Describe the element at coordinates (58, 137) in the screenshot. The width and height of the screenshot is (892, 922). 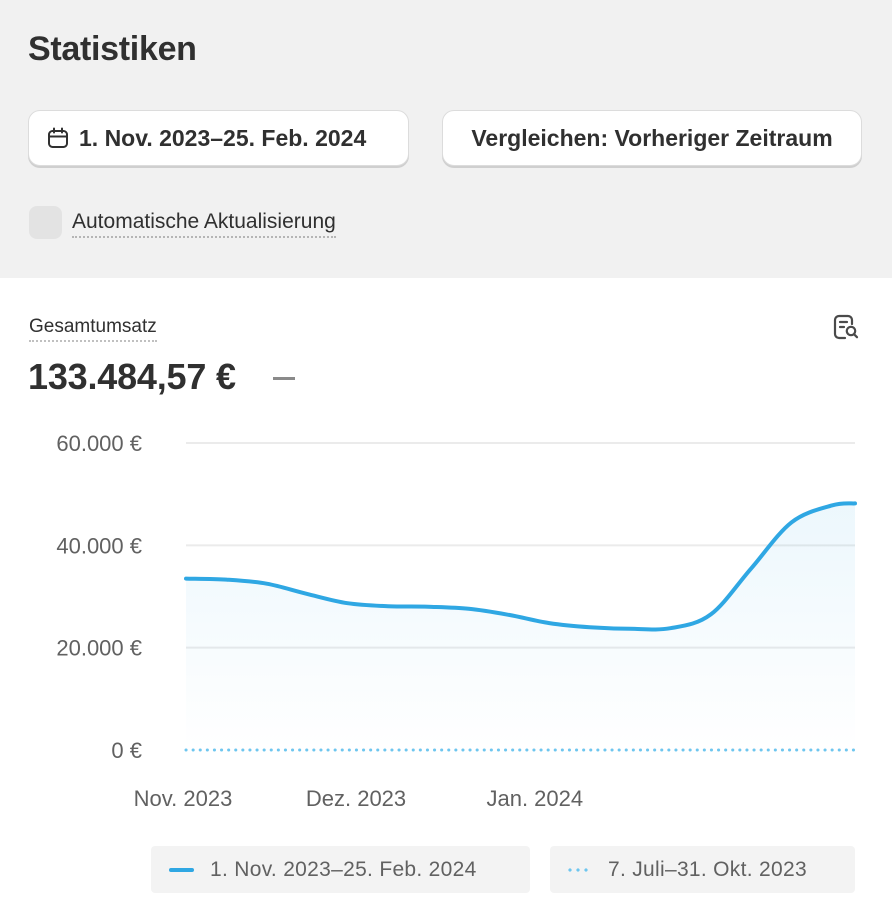
I see `calendar-icon` at that location.